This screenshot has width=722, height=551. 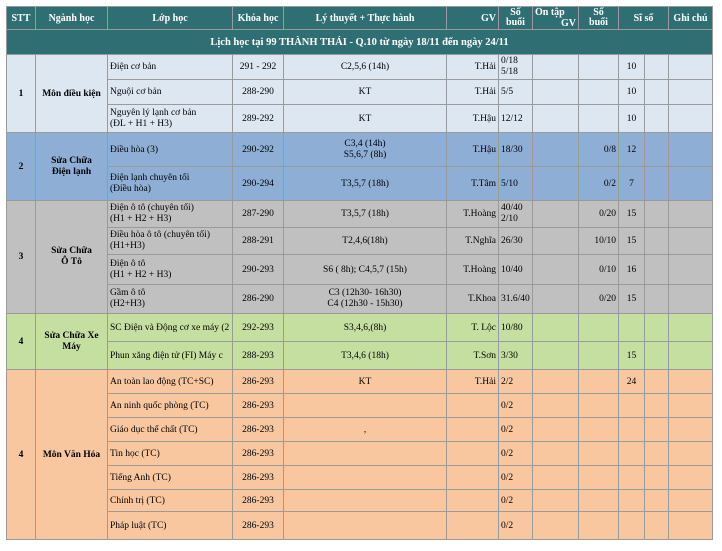 What do you see at coordinates (21, 454) in the screenshot?
I see `group-5-stt: 4` at bounding box center [21, 454].